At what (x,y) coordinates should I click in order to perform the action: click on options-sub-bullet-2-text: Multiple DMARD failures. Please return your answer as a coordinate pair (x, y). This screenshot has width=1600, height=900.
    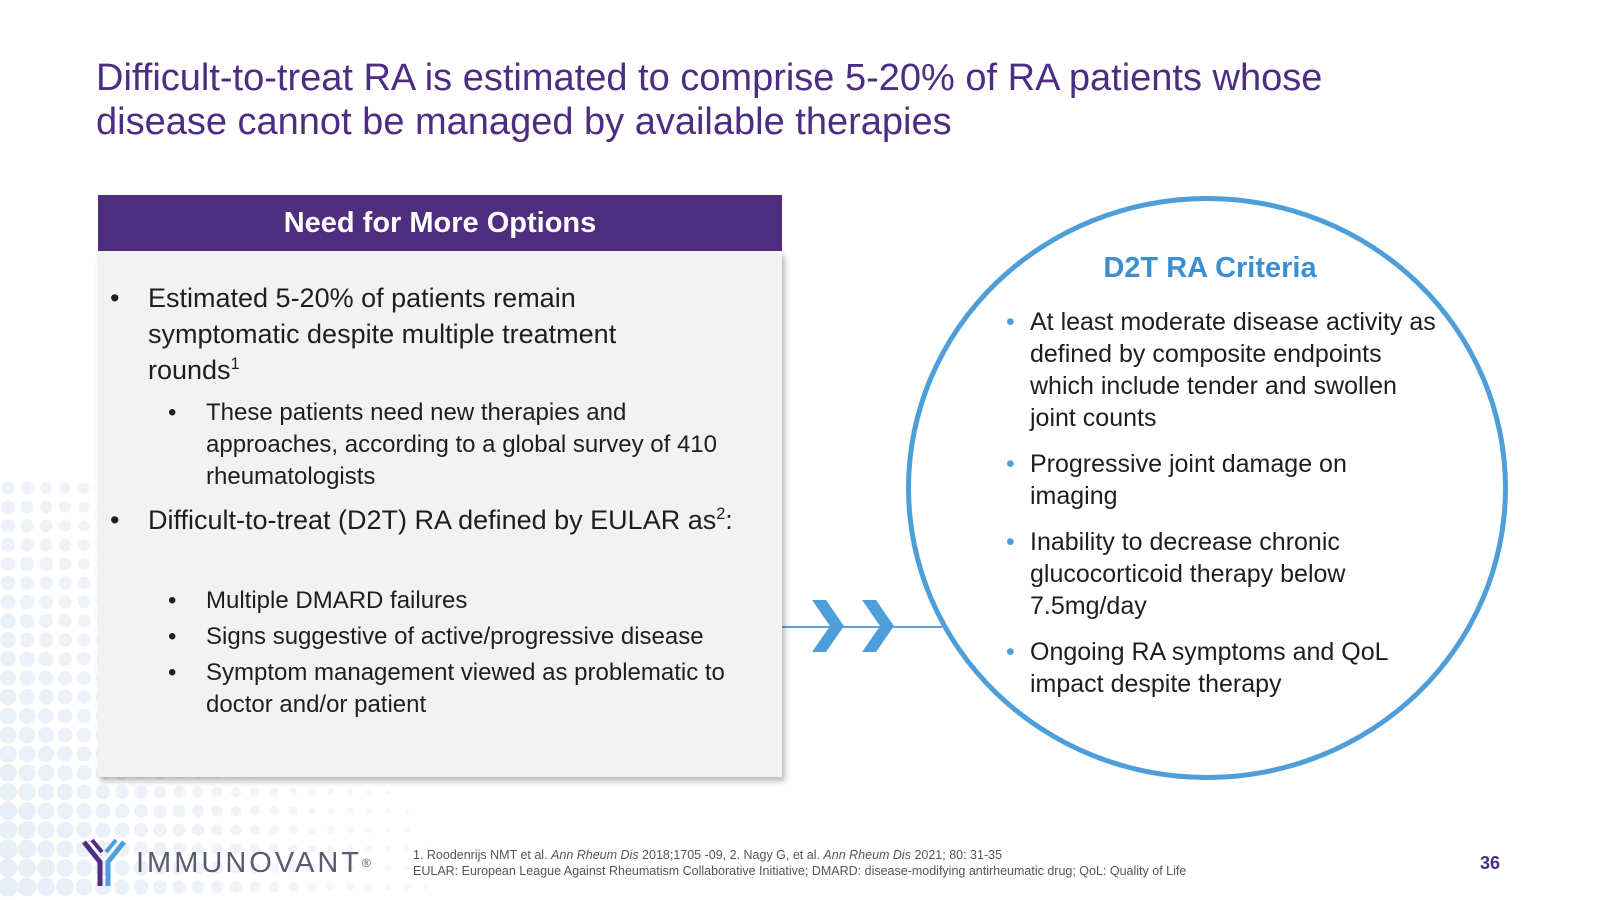
    Looking at the image, I should click on (337, 600).